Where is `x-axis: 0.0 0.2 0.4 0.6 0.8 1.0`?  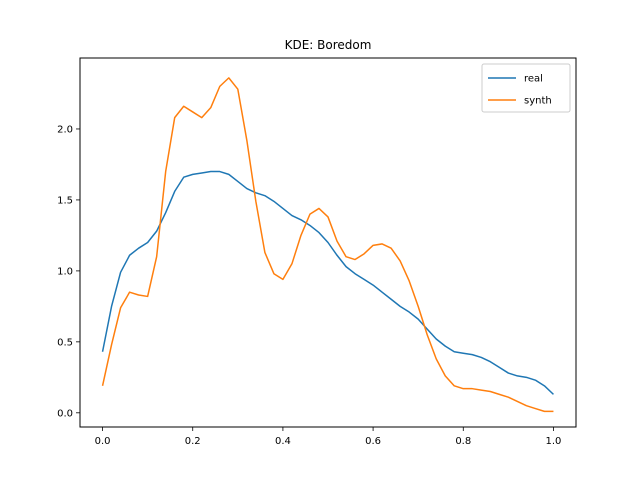 x-axis: 0.0 0.2 0.4 0.6 0.8 1.0 is located at coordinates (328, 437).